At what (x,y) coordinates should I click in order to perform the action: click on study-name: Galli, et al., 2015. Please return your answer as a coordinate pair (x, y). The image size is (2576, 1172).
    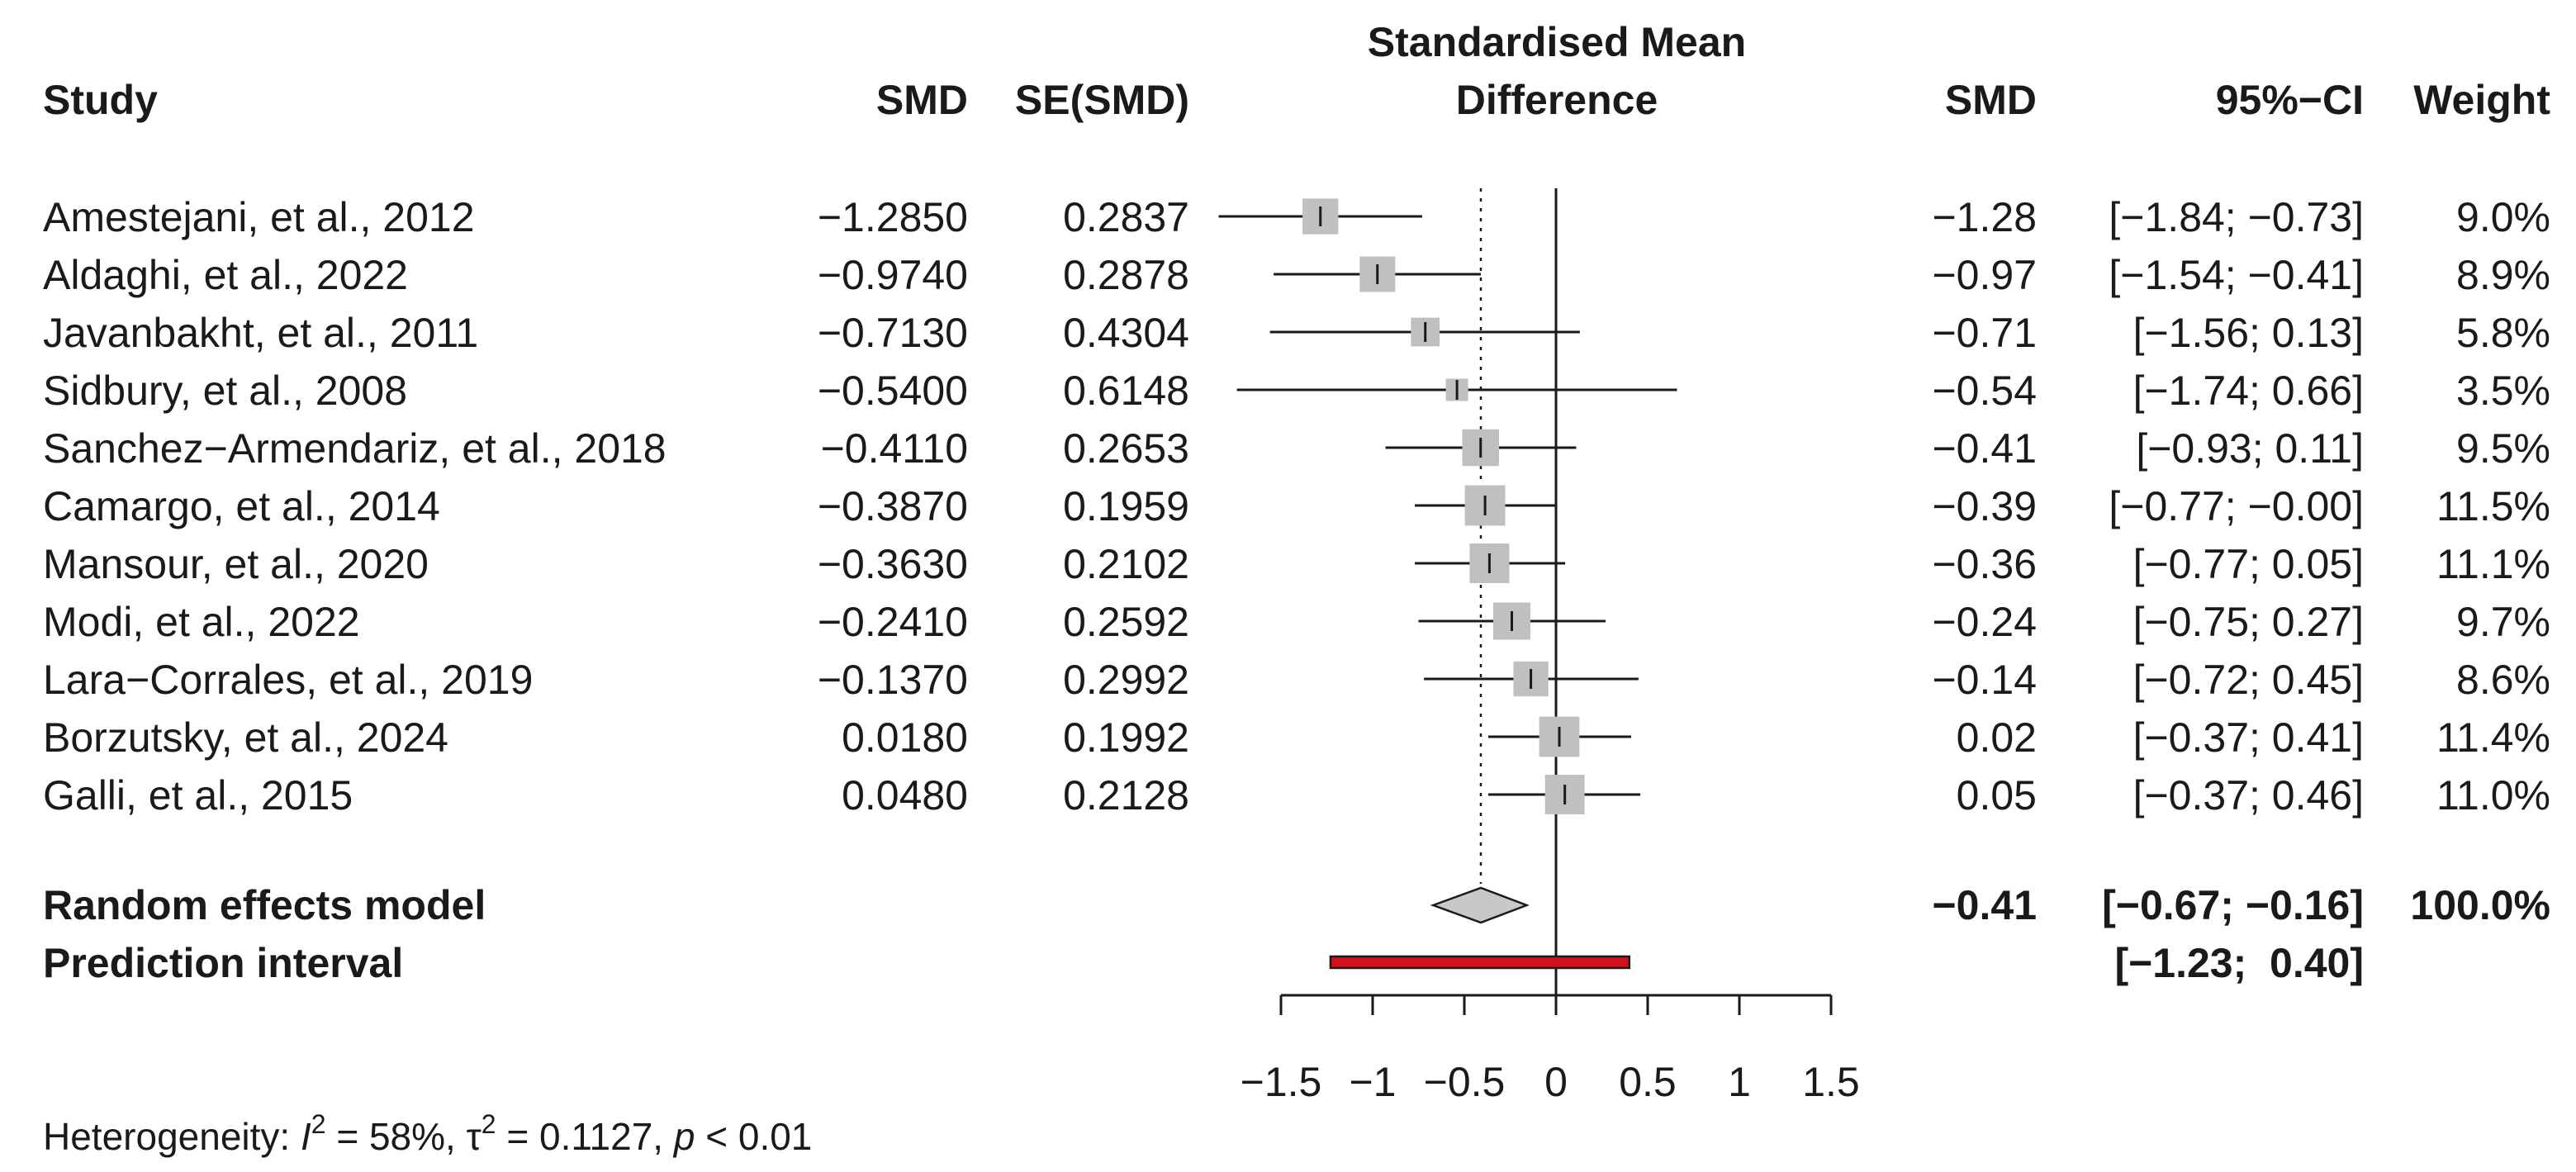
    Looking at the image, I should click on (198, 795).